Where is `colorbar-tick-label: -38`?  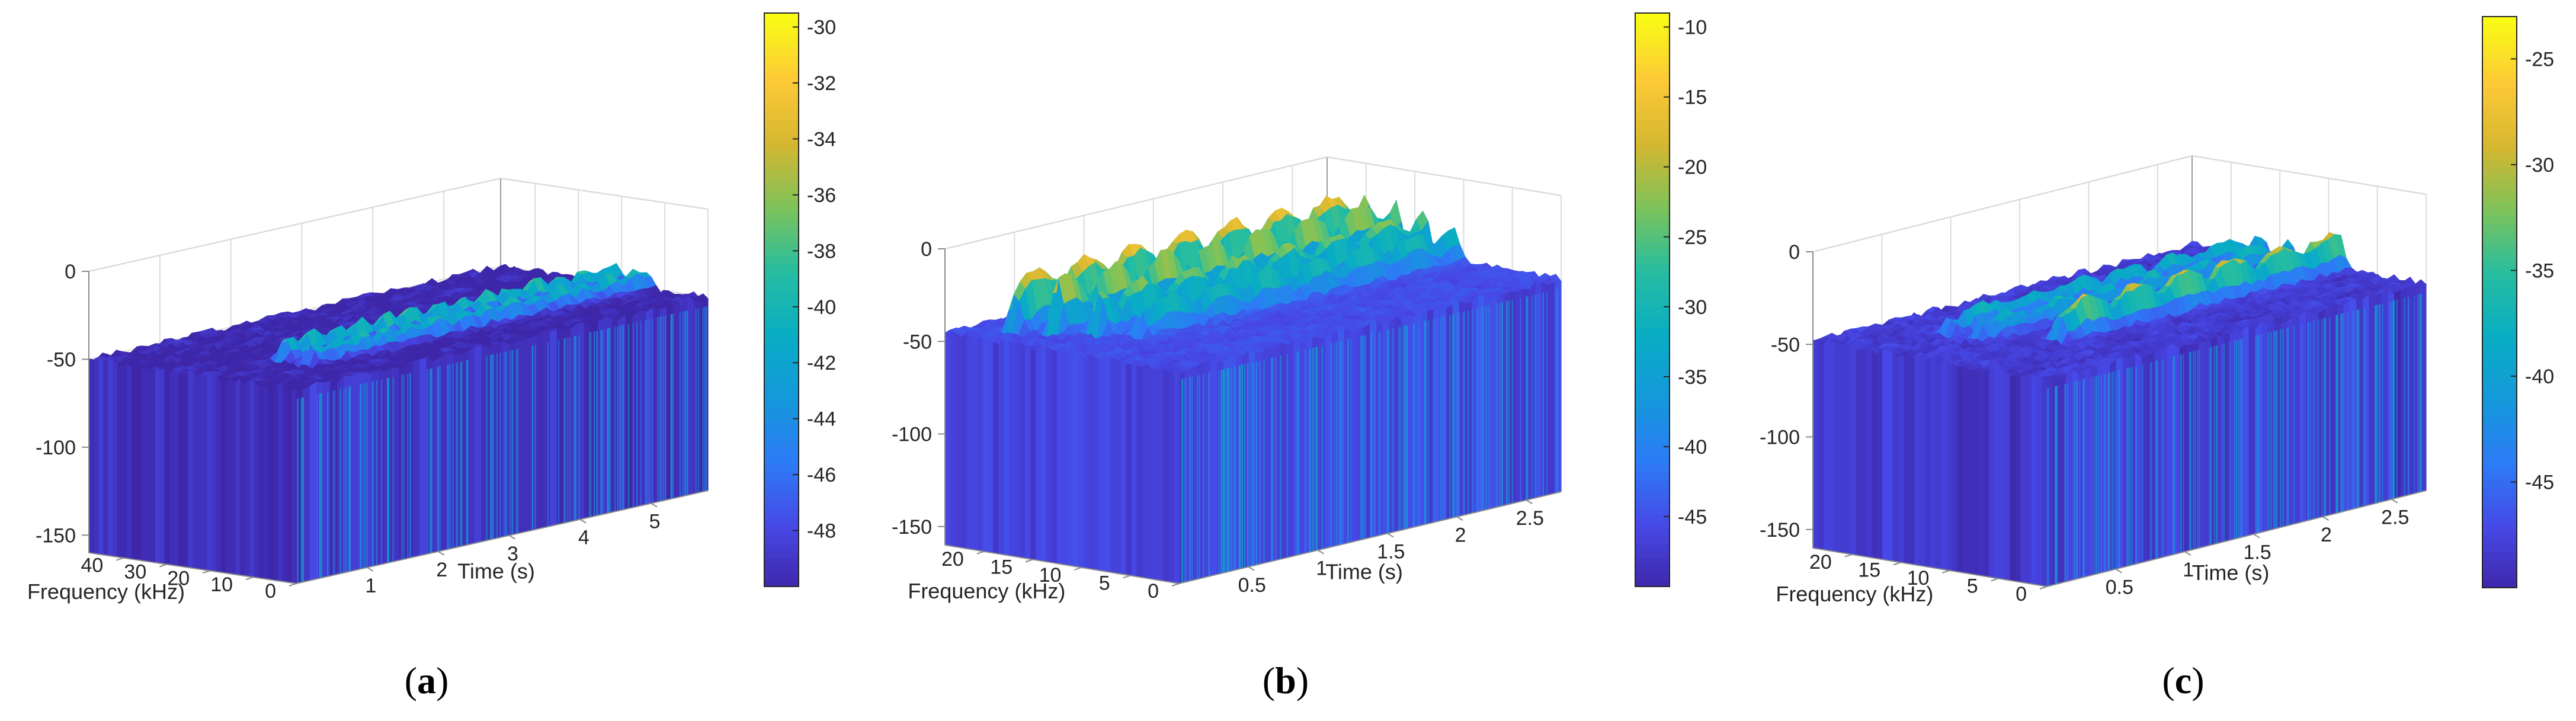
colorbar-tick-label: -38 is located at coordinates (822, 251).